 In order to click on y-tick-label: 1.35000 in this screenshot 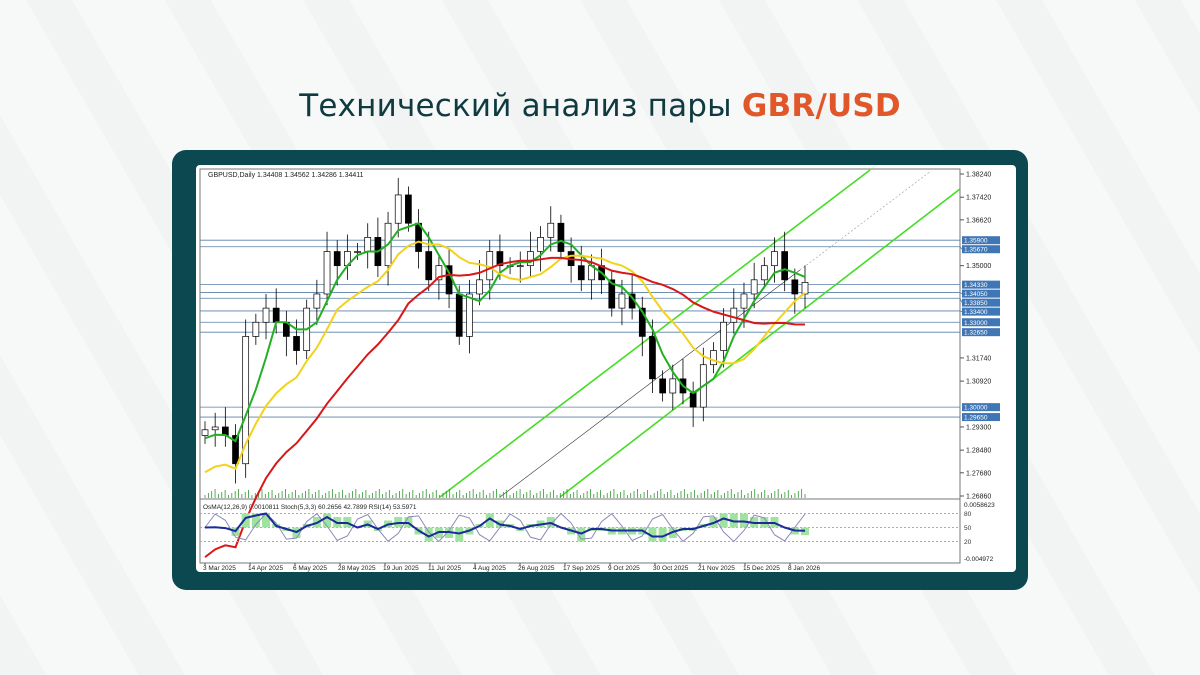, I will do `click(978, 266)`.